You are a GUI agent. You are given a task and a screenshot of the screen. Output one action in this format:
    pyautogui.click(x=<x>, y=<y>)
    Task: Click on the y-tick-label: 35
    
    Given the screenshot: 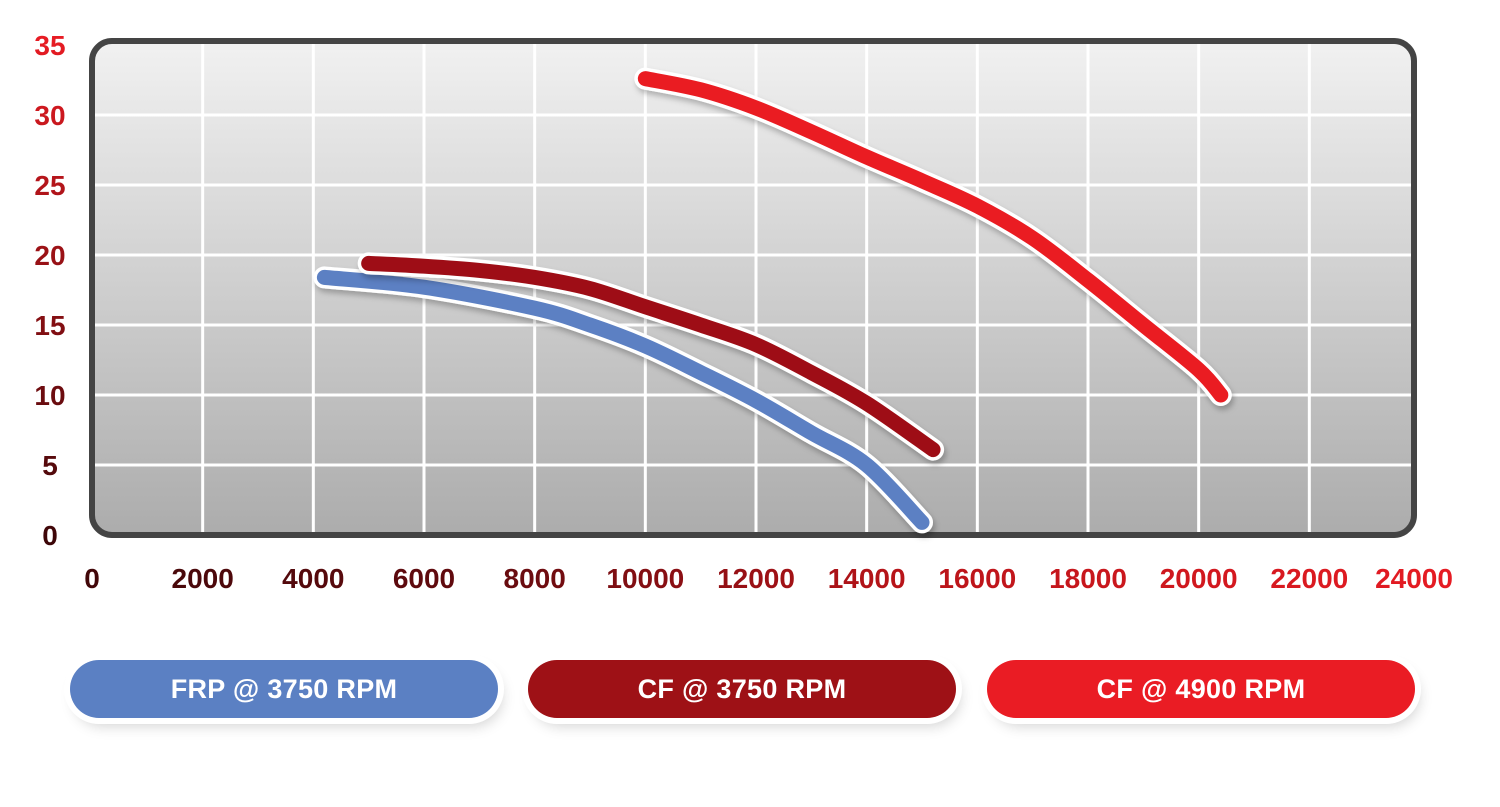 What is the action you would take?
    pyautogui.click(x=49, y=45)
    